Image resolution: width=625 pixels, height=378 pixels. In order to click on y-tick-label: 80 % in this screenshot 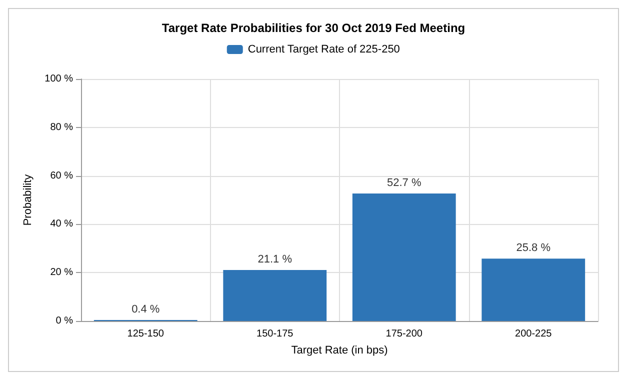, I will do `click(62, 127)`.